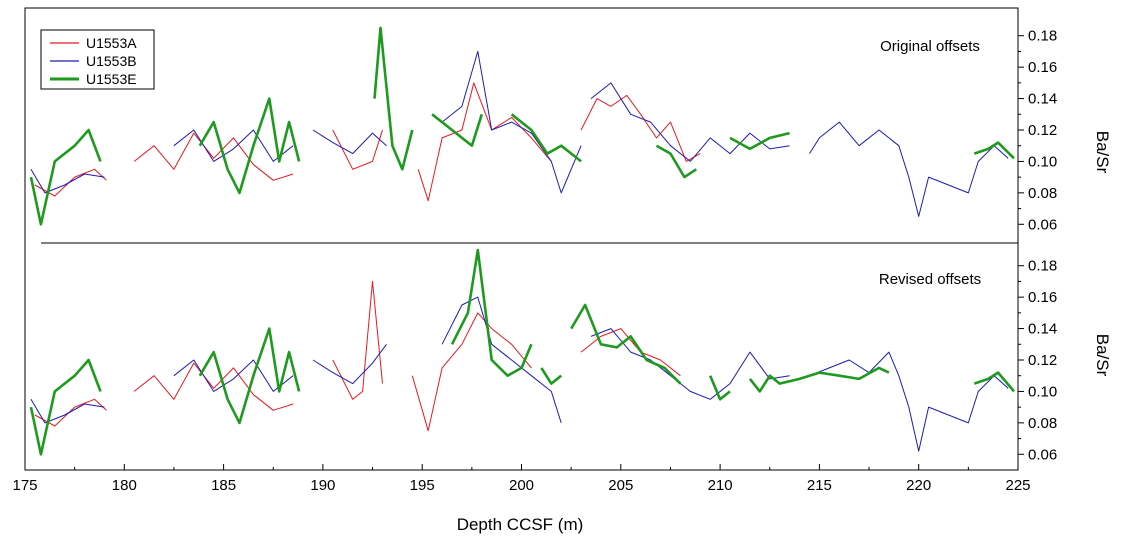  I want to click on x-tick-label-195: 195, so click(422, 485).